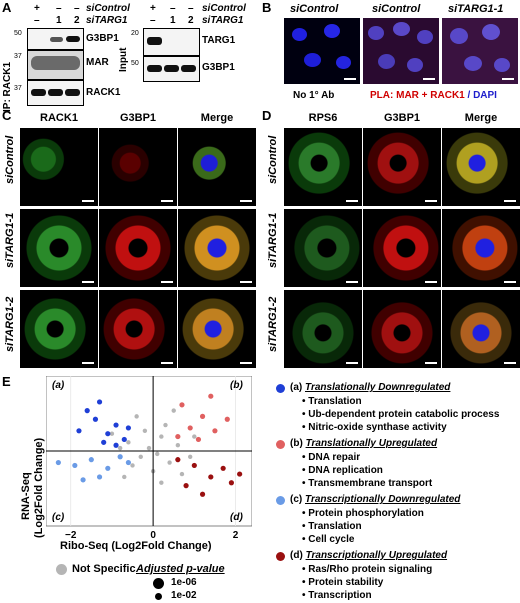  Describe the element at coordinates (322, 51) in the screenshot. I see `micrograph-no-primary` at that location.